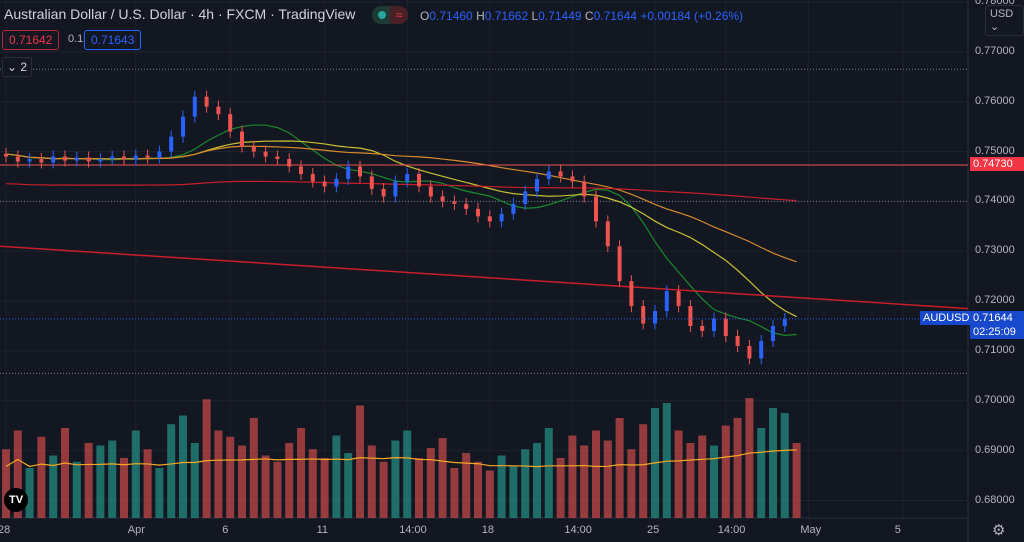 The height and width of the screenshot is (542, 1024). I want to click on price-tick: 0.74000, so click(995, 200).